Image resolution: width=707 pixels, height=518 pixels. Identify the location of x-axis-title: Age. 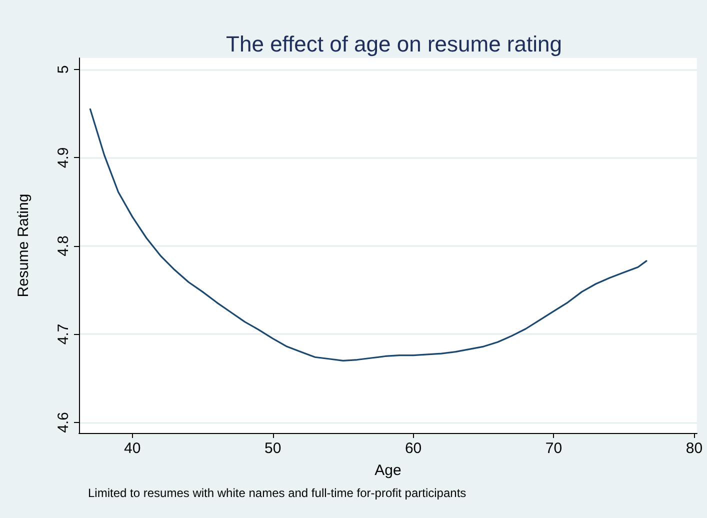
(388, 470).